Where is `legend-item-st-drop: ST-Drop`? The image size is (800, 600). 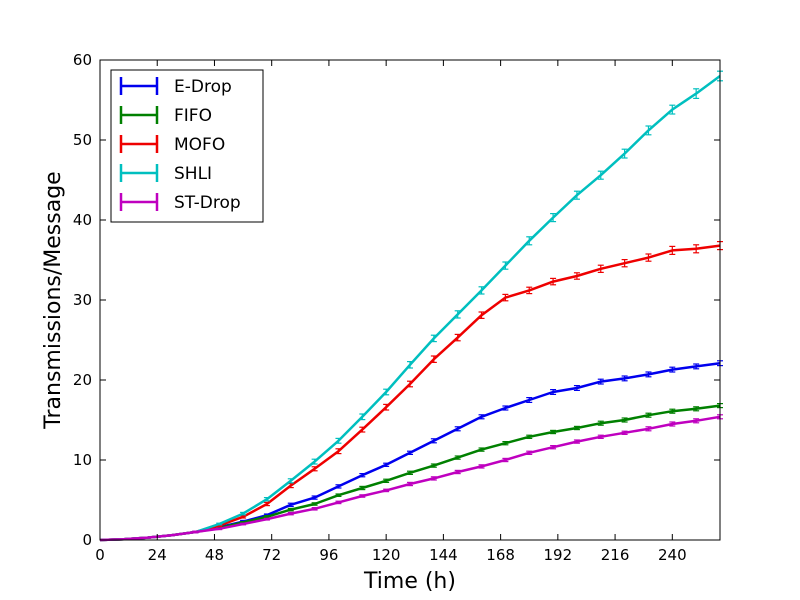
legend-item-st-drop: ST-Drop is located at coordinates (180, 203).